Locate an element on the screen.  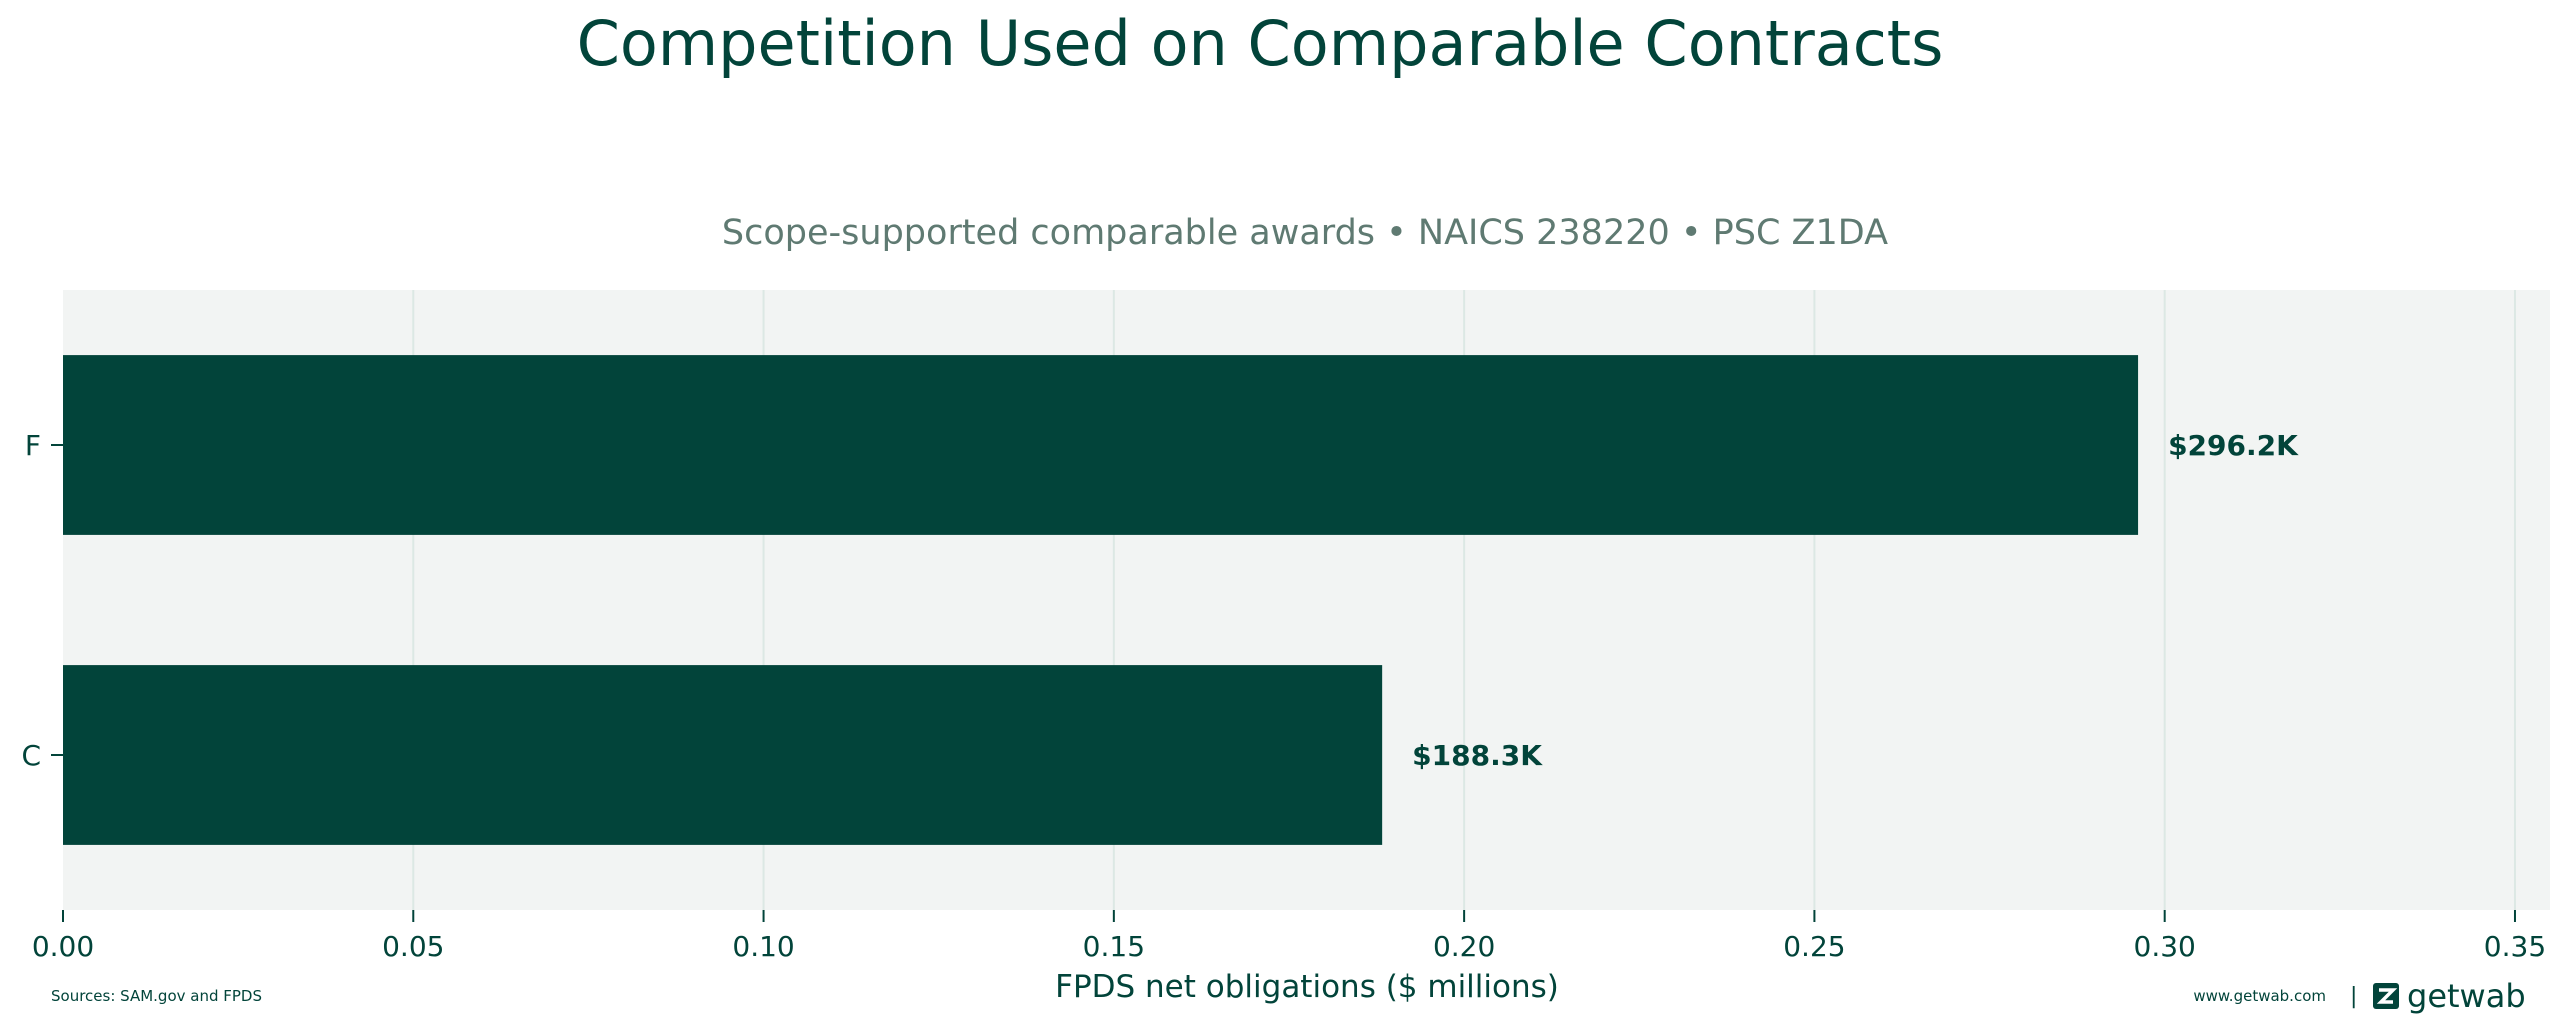
sources-text: Sources: SAM.gov and FPDS is located at coordinates (156, 996).